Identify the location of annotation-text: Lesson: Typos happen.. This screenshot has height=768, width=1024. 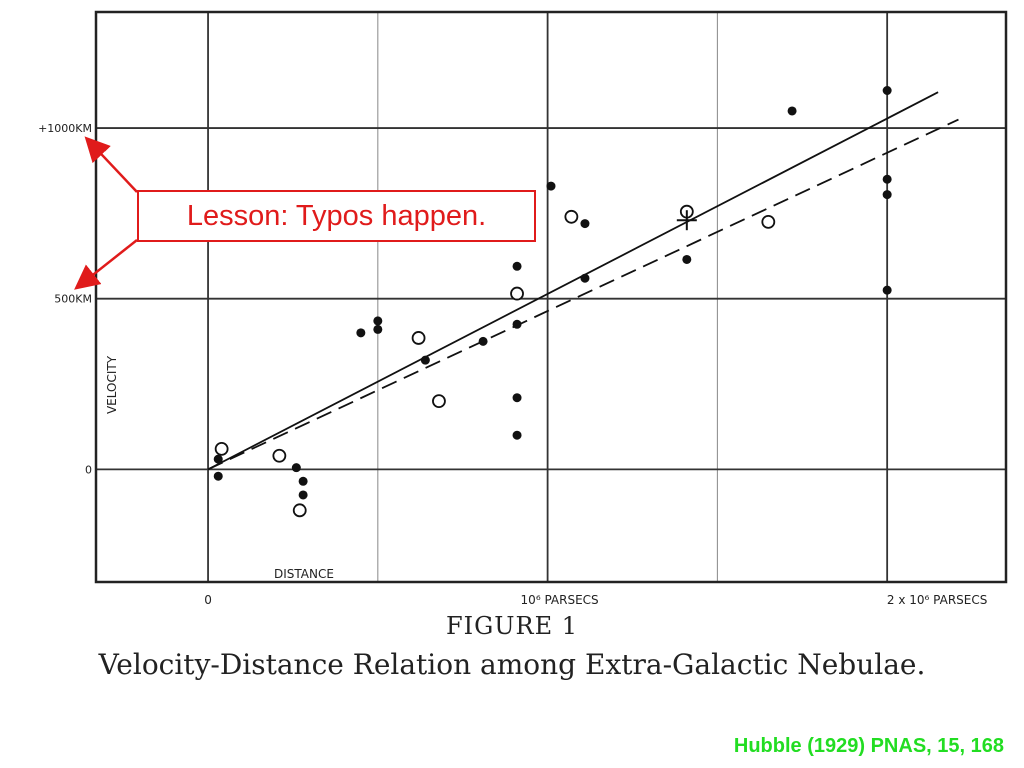
(336, 215).